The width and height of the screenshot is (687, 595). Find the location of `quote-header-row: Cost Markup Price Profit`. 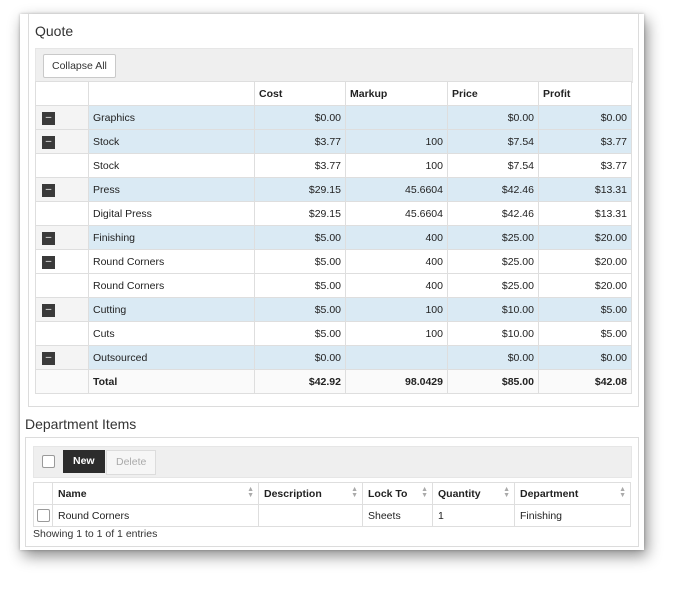

quote-header-row: Cost Markup Price Profit is located at coordinates (333, 93).